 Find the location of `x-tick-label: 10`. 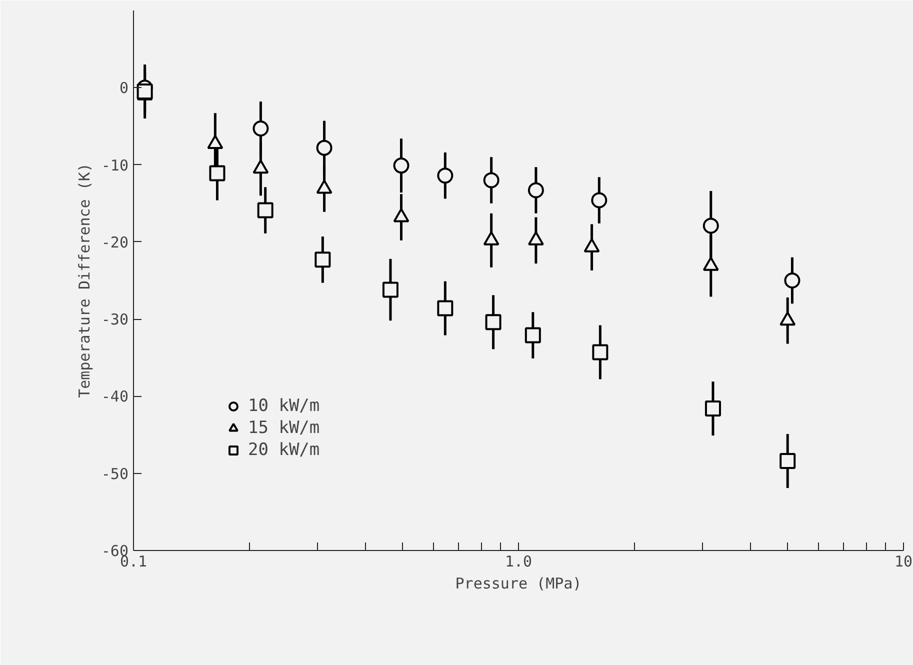

x-tick-label: 10 is located at coordinates (903, 561).